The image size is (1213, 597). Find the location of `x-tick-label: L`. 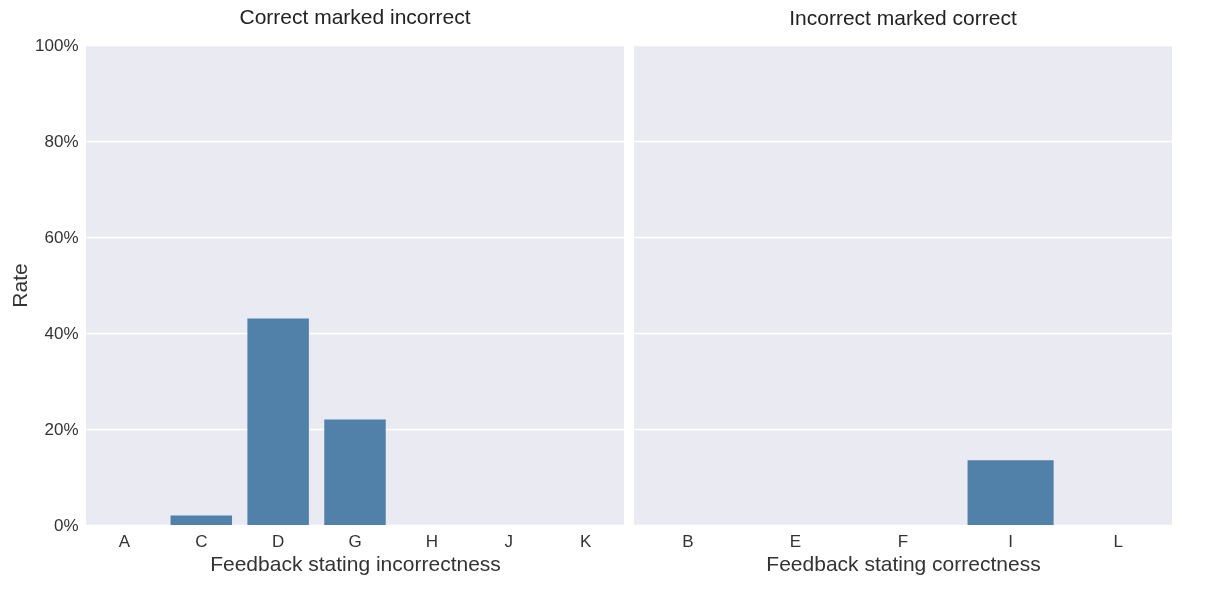

x-tick-label: L is located at coordinates (1118, 541).